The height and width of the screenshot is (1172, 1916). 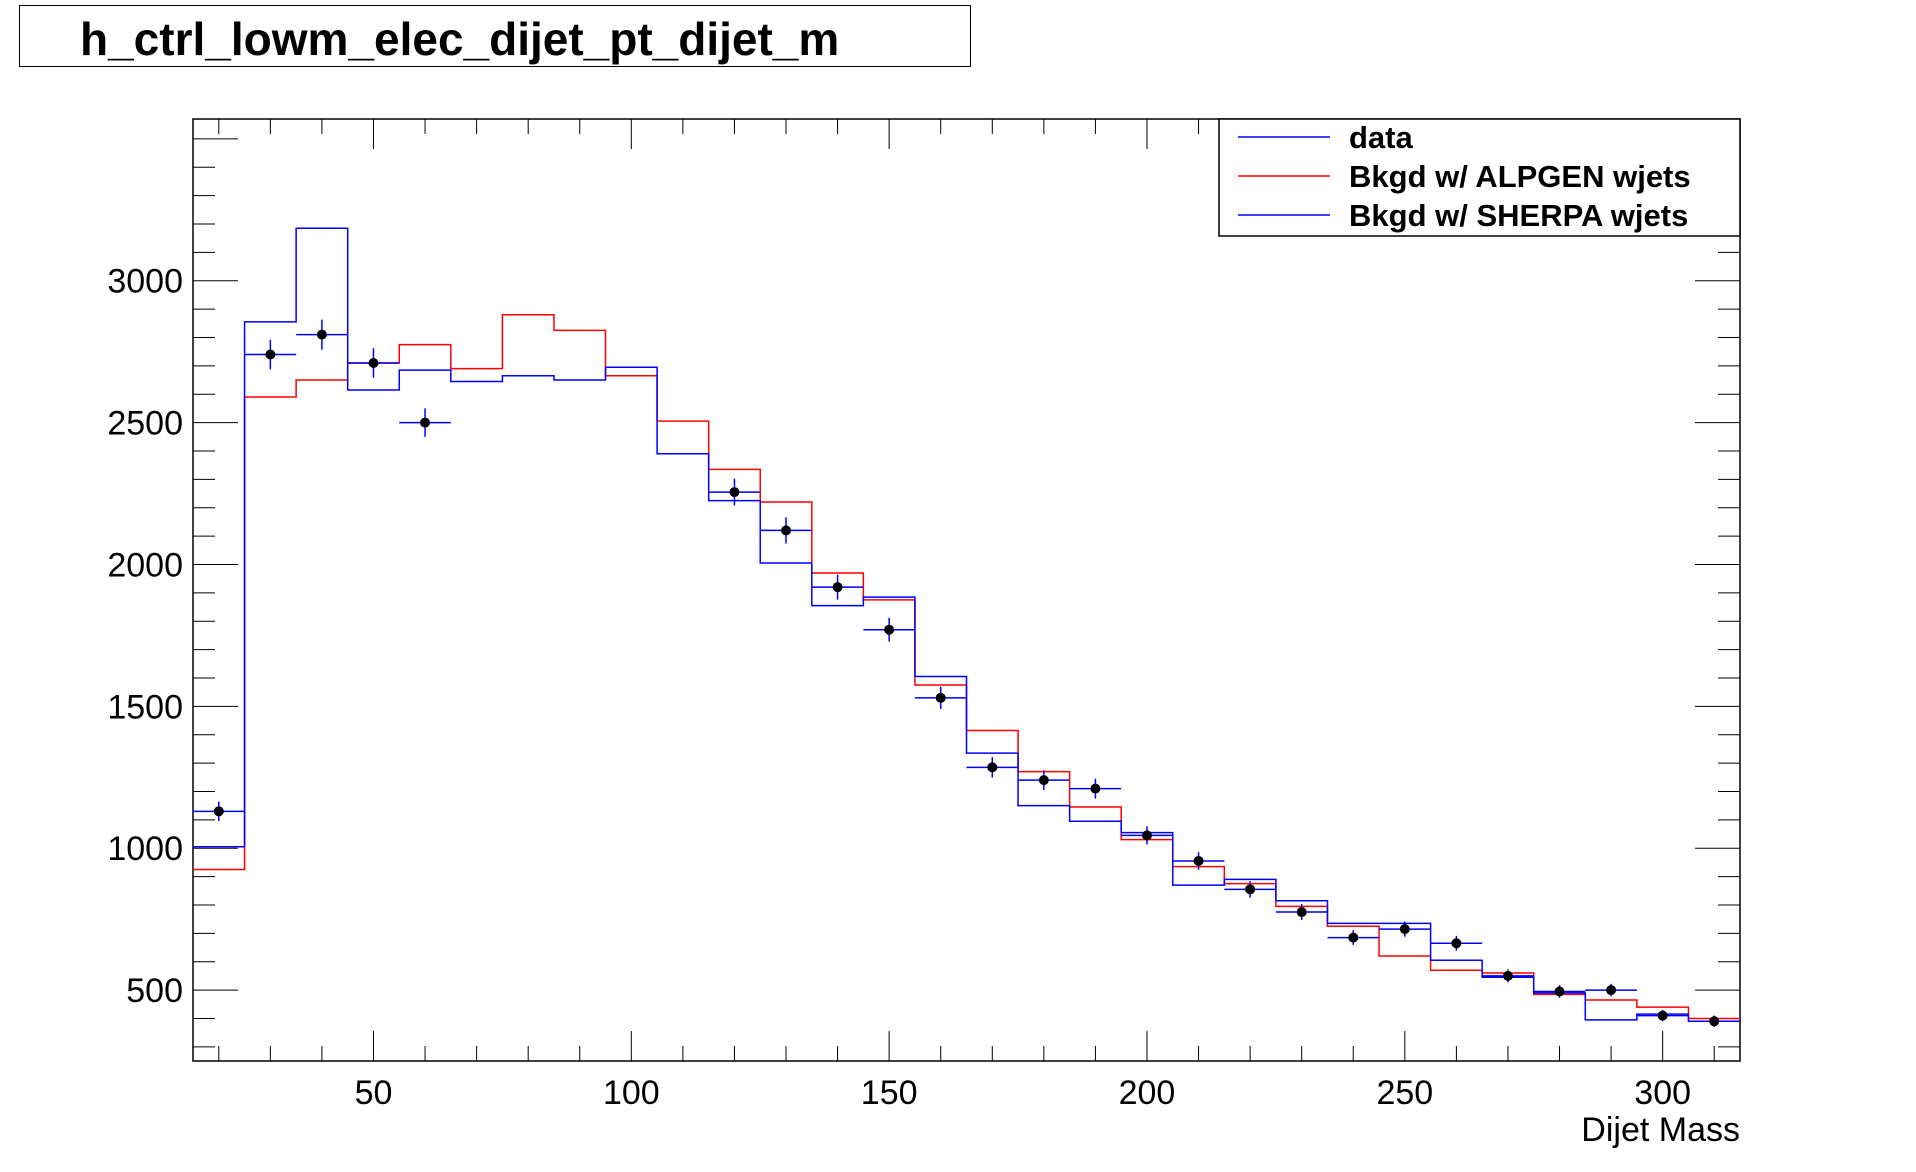 What do you see at coordinates (145, 636) in the screenshot?
I see `y-tick-labels: 500 1000 1500 2000 2500 3000` at bounding box center [145, 636].